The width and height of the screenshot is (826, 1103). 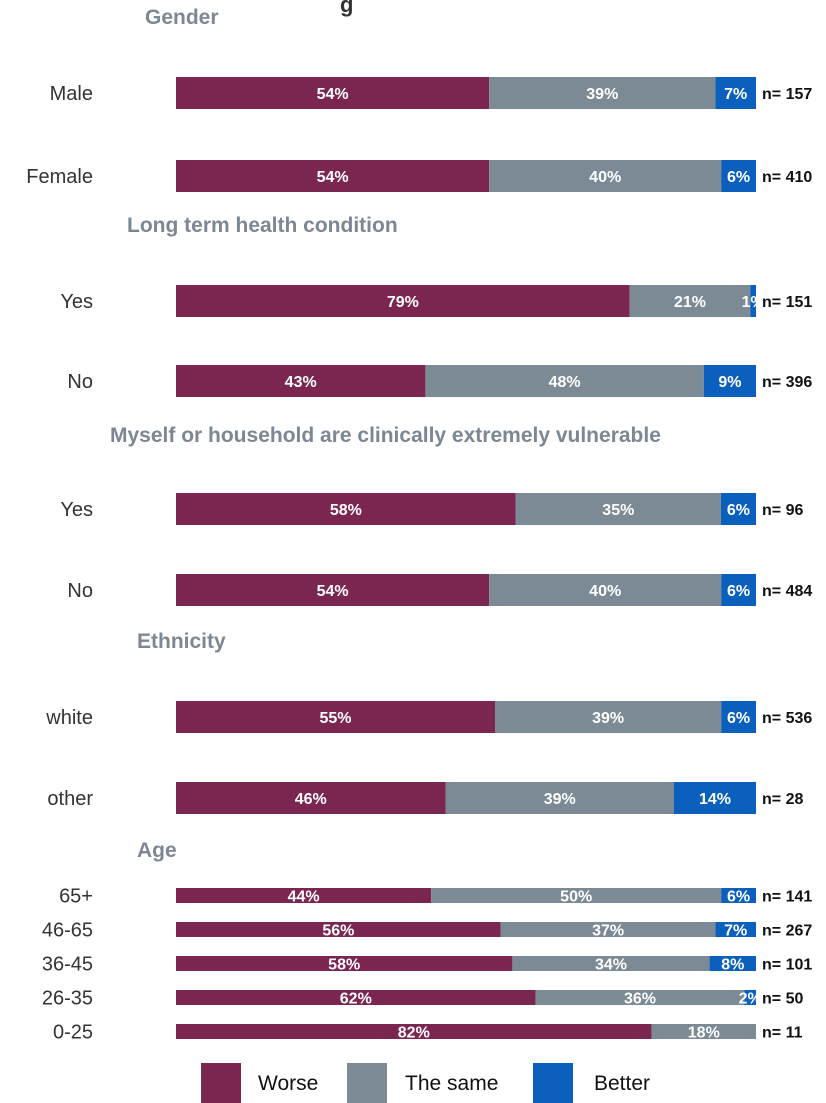 What do you see at coordinates (67, 931) in the screenshot?
I see `row-label: 46-65` at bounding box center [67, 931].